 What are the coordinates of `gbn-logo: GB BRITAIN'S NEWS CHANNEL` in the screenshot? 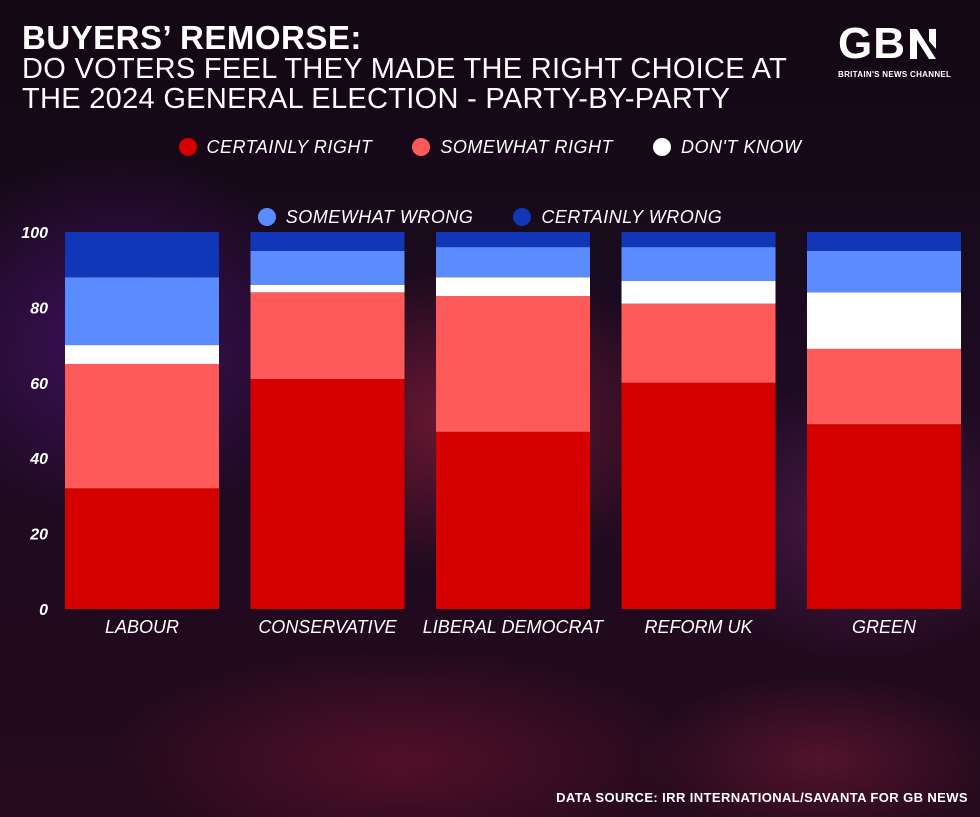 It's located at (899, 51).